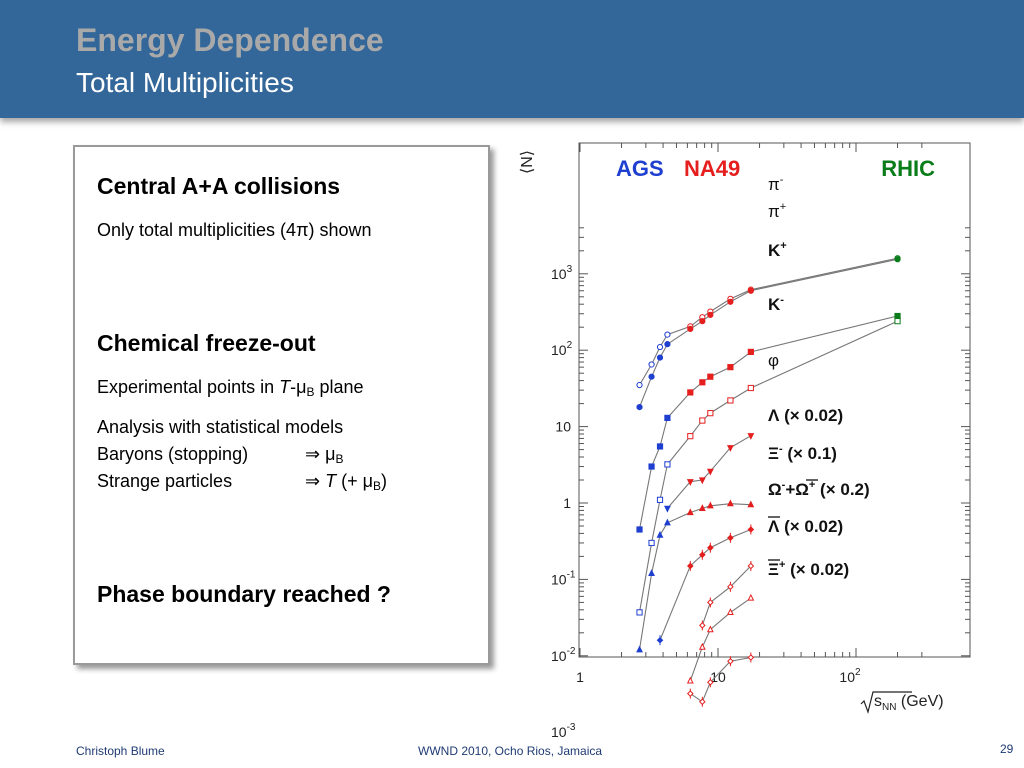  What do you see at coordinates (805, 526) in the screenshot?
I see `series-label: Λ (× 0.02)` at bounding box center [805, 526].